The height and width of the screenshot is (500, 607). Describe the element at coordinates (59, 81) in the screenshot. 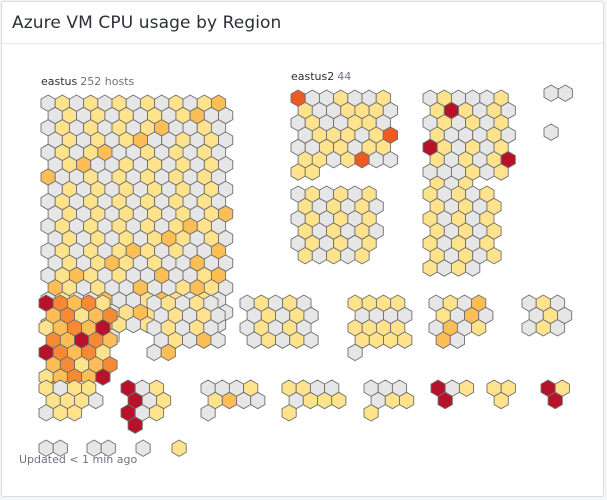

I see `group-name: eastus` at that location.